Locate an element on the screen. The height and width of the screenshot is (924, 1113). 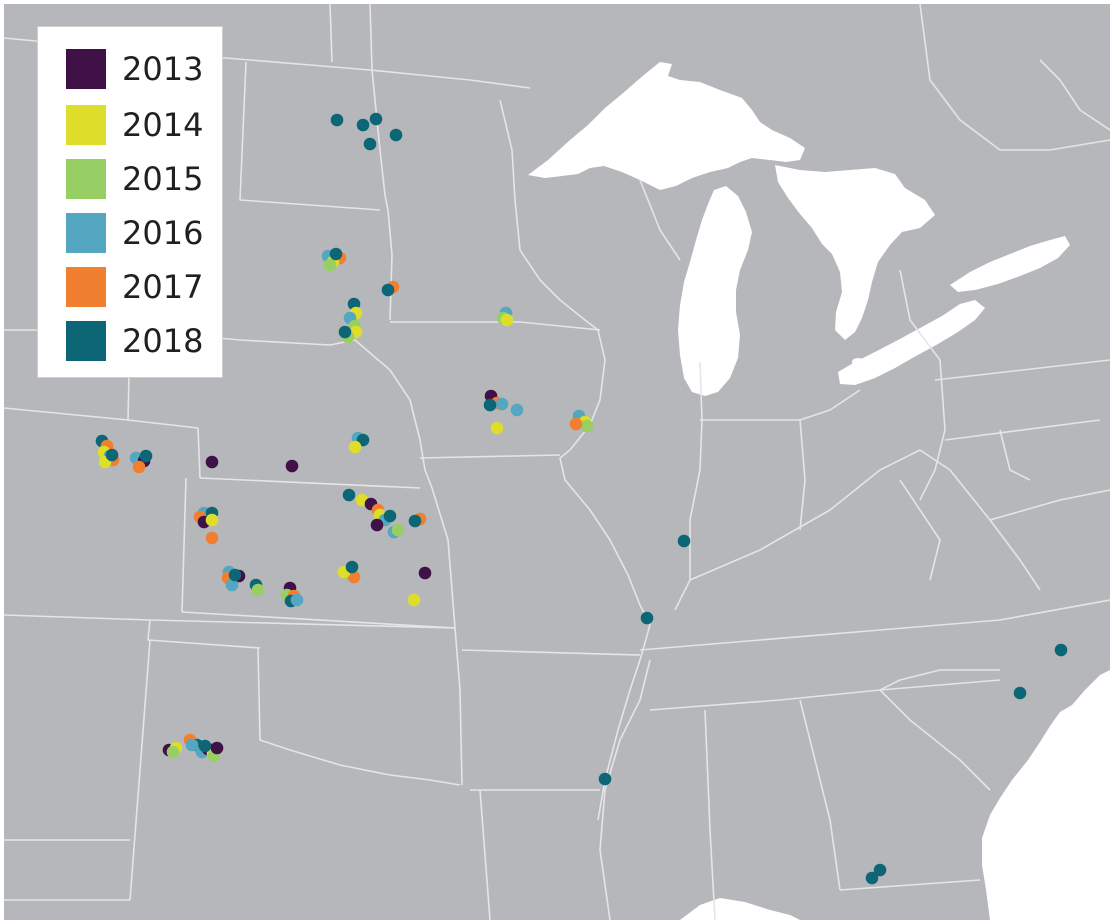
legend-item-2013: 2013 is located at coordinates (146, 69).